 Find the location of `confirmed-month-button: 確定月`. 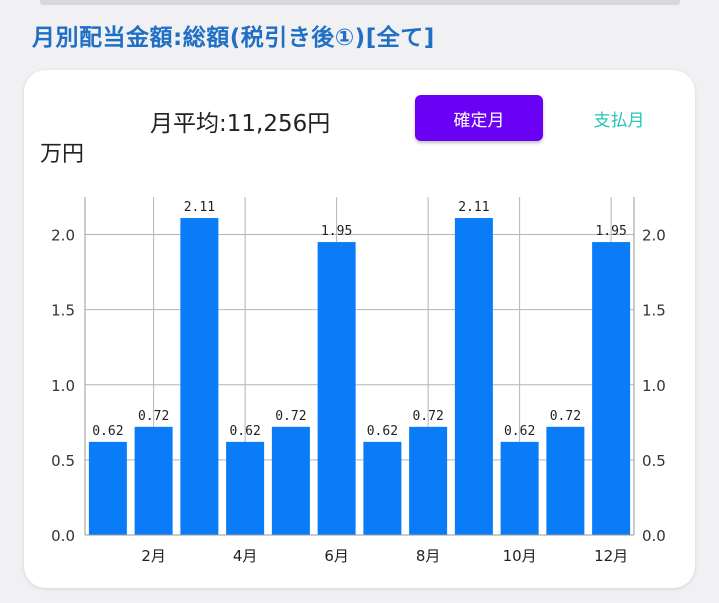

confirmed-month-button: 確定月 is located at coordinates (479, 118).